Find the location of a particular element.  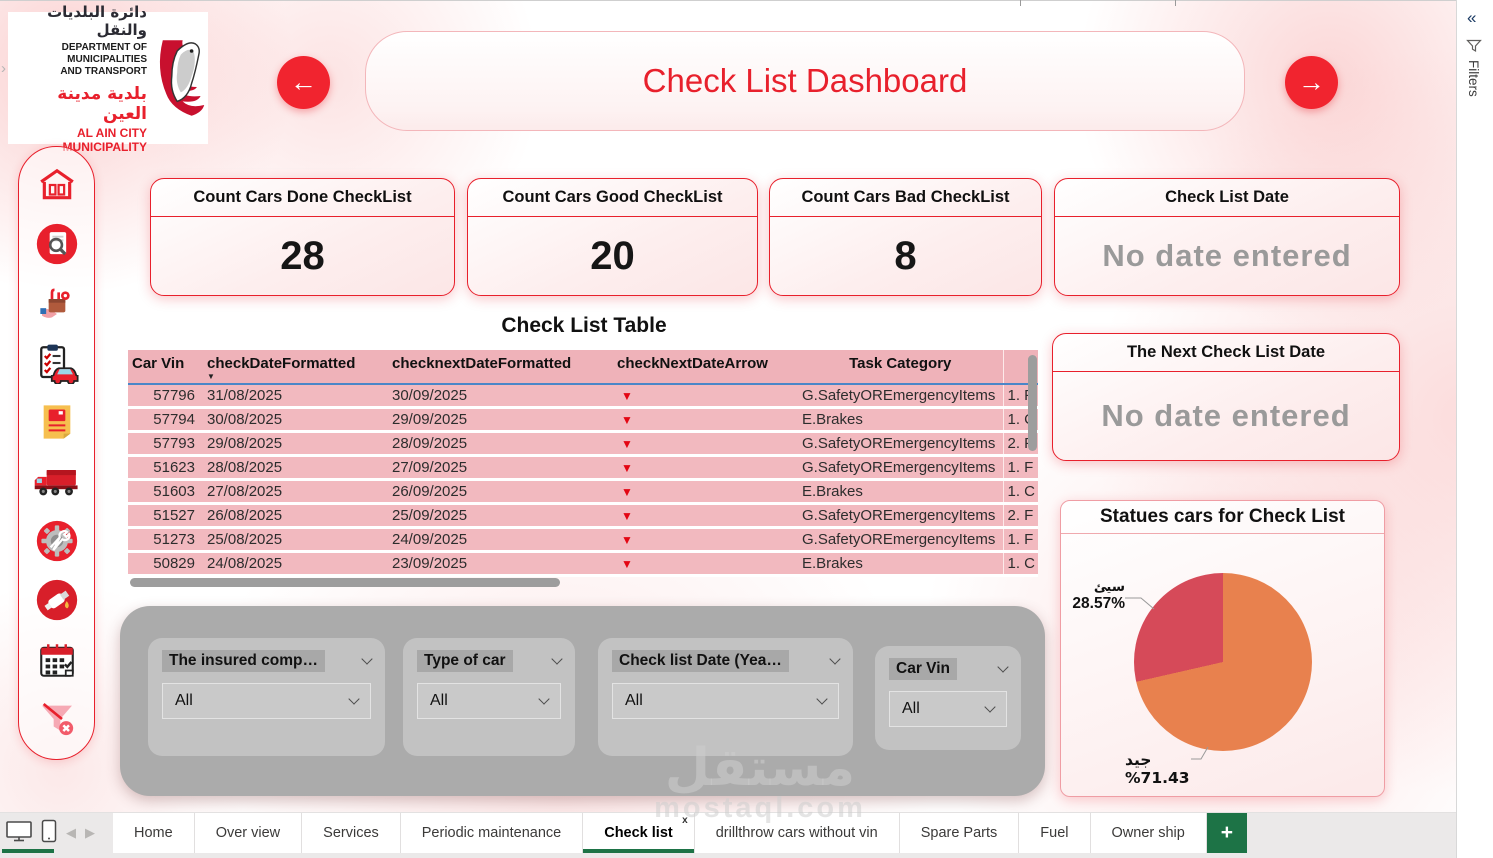

nav-forward-button: → is located at coordinates (1311, 82).